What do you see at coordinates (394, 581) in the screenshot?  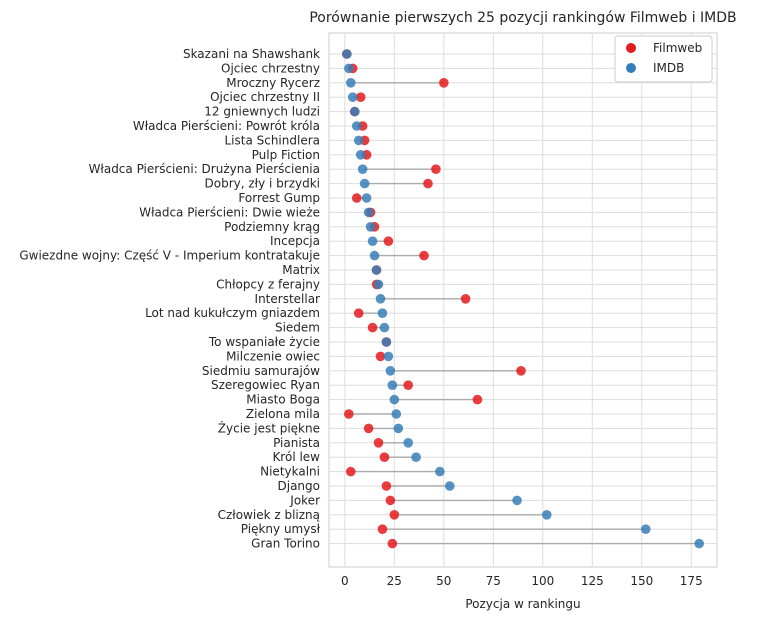 I see `x-tick-label: 25` at bounding box center [394, 581].